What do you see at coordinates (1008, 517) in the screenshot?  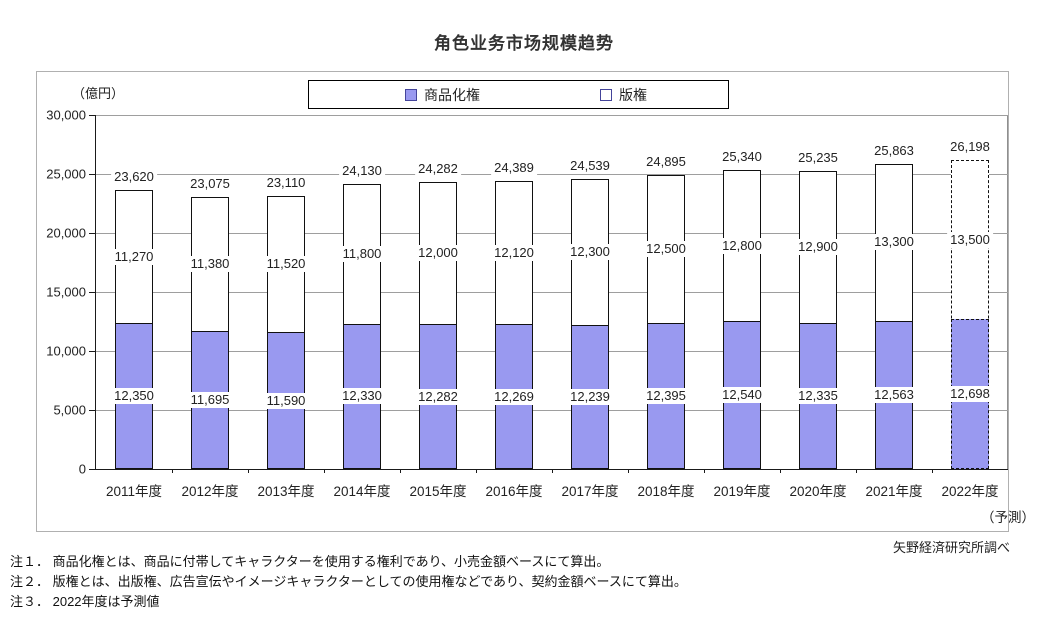 I see `x-axis-forecast-label: （予測）` at bounding box center [1008, 517].